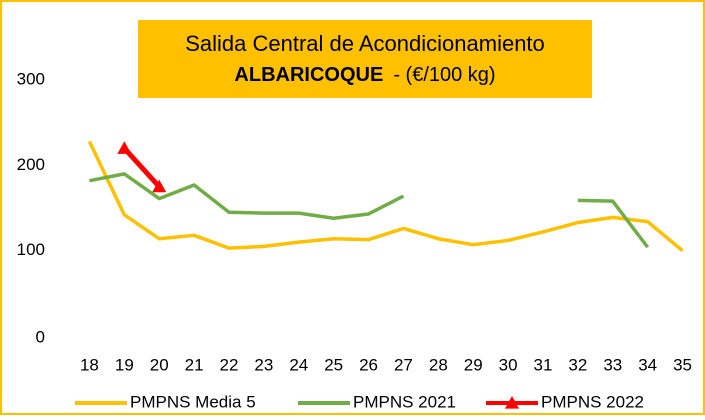  What do you see at coordinates (333, 364) in the screenshot?
I see `x-tick-label: 25` at bounding box center [333, 364].